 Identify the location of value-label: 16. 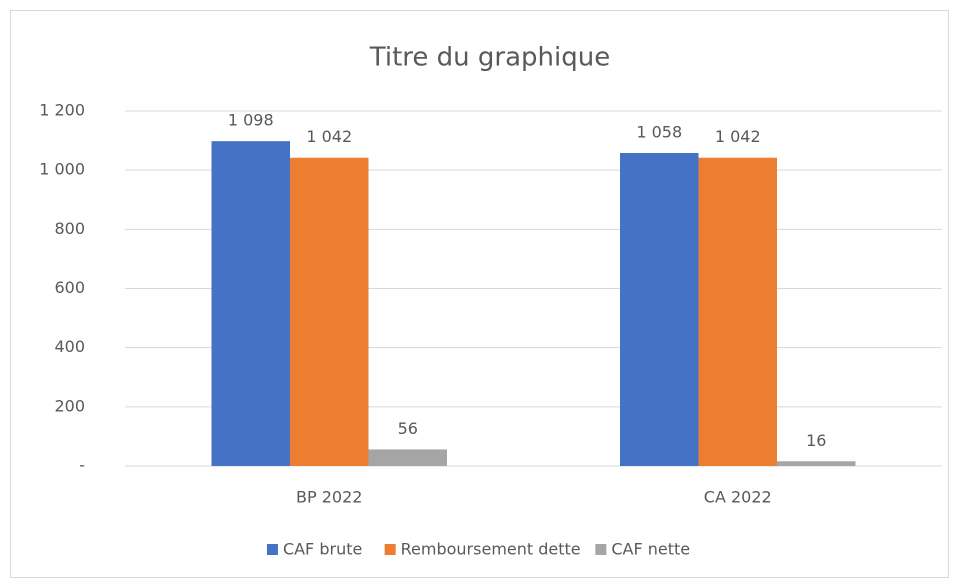
(816, 440).